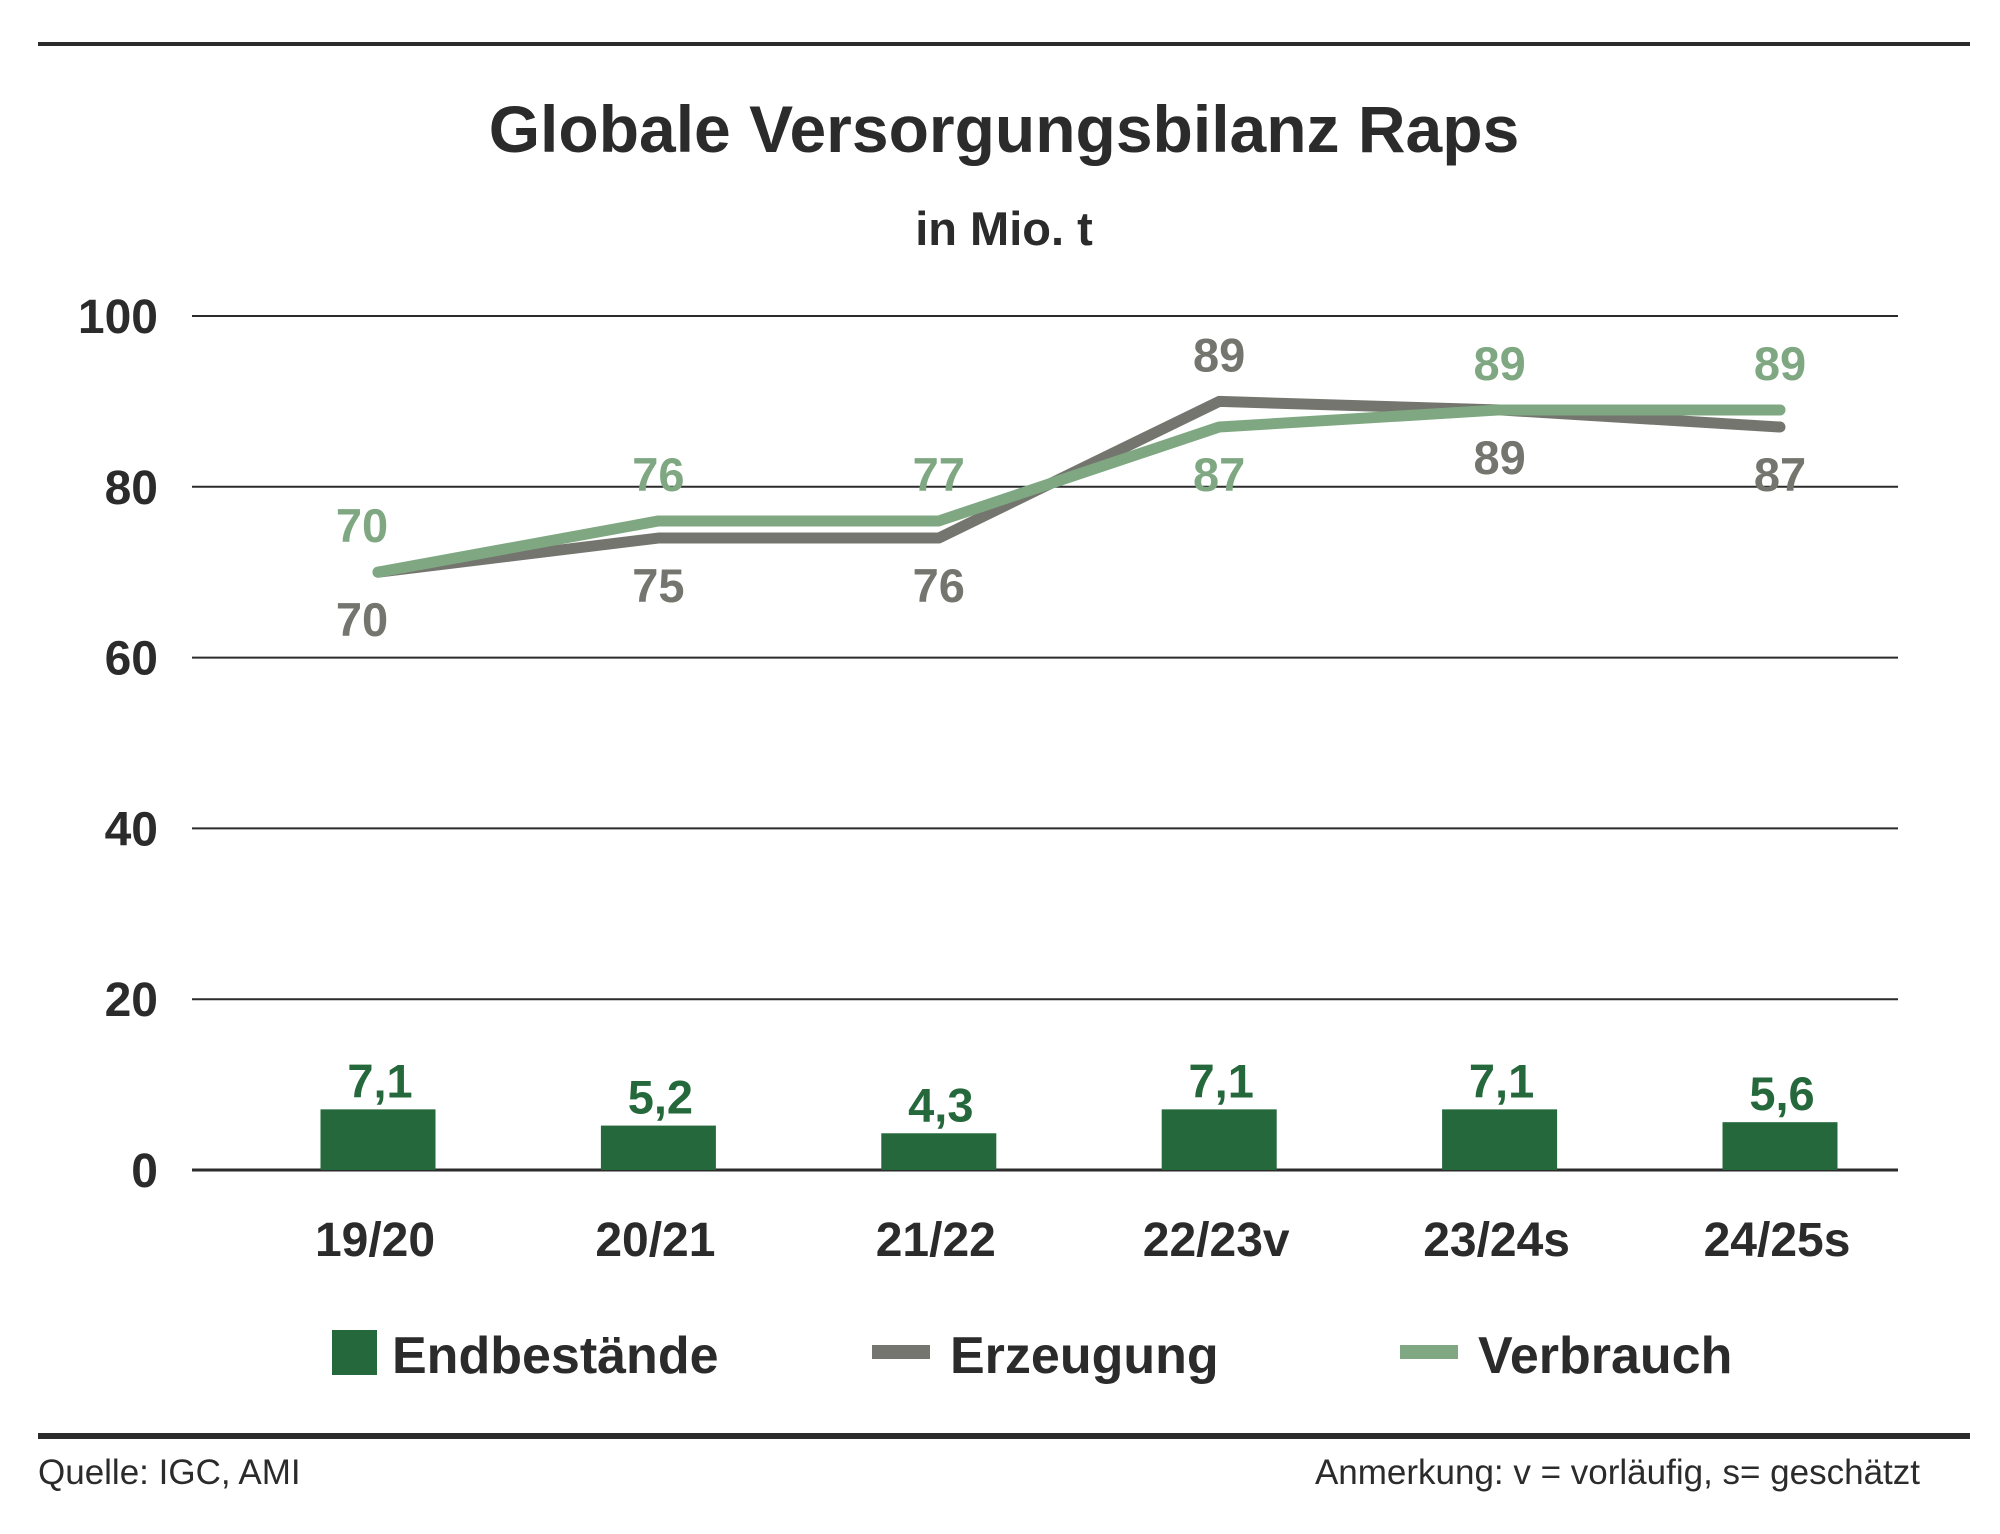  Describe the element at coordinates (1004, 228) in the screenshot. I see `chart-subtitle: in Mio. t` at that location.